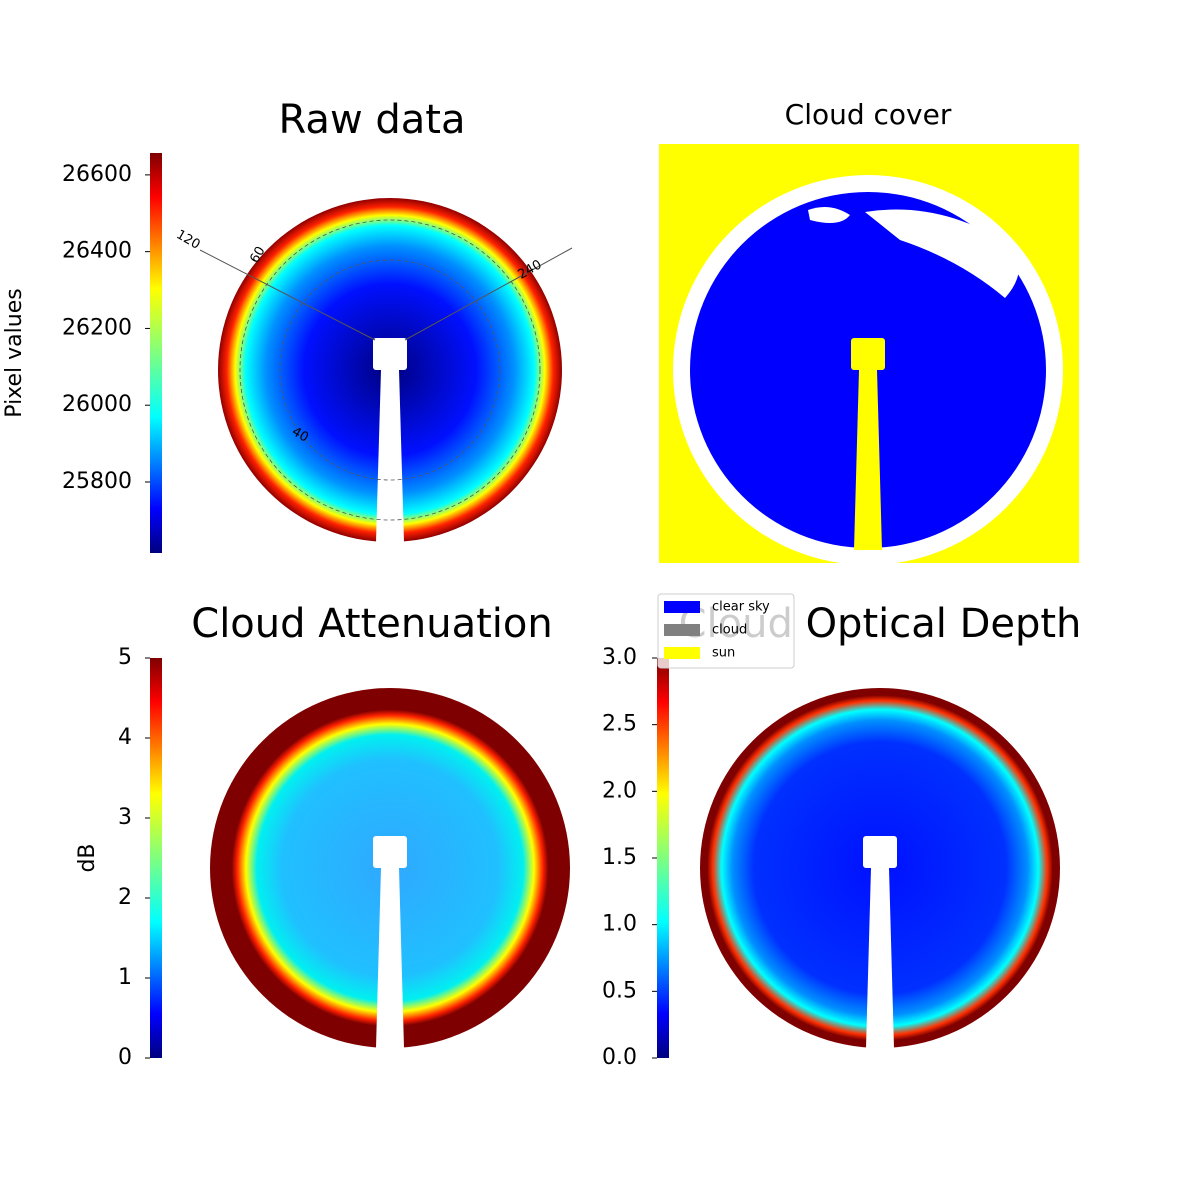 The image size is (1200, 1200). What do you see at coordinates (257, 255) in the screenshot?
I see `polar-label: 60` at bounding box center [257, 255].